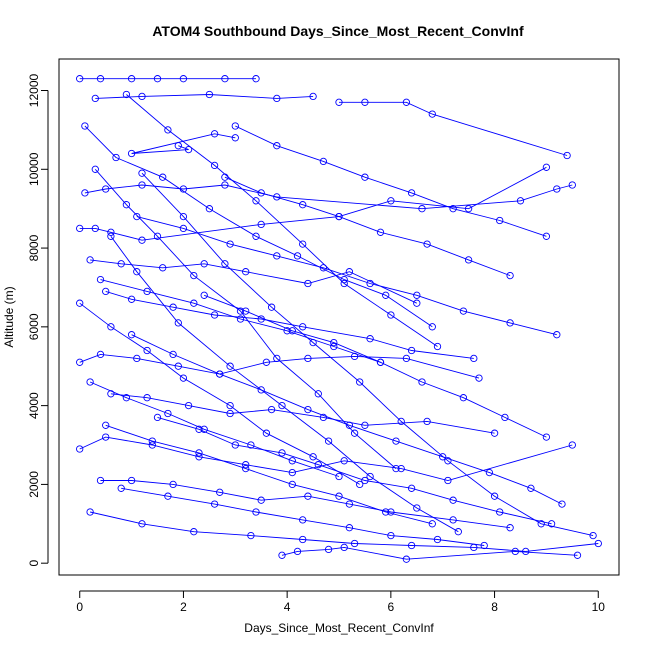 This screenshot has height=650, width=650. I want to click on y-tick-label: 4000, so click(34, 405).